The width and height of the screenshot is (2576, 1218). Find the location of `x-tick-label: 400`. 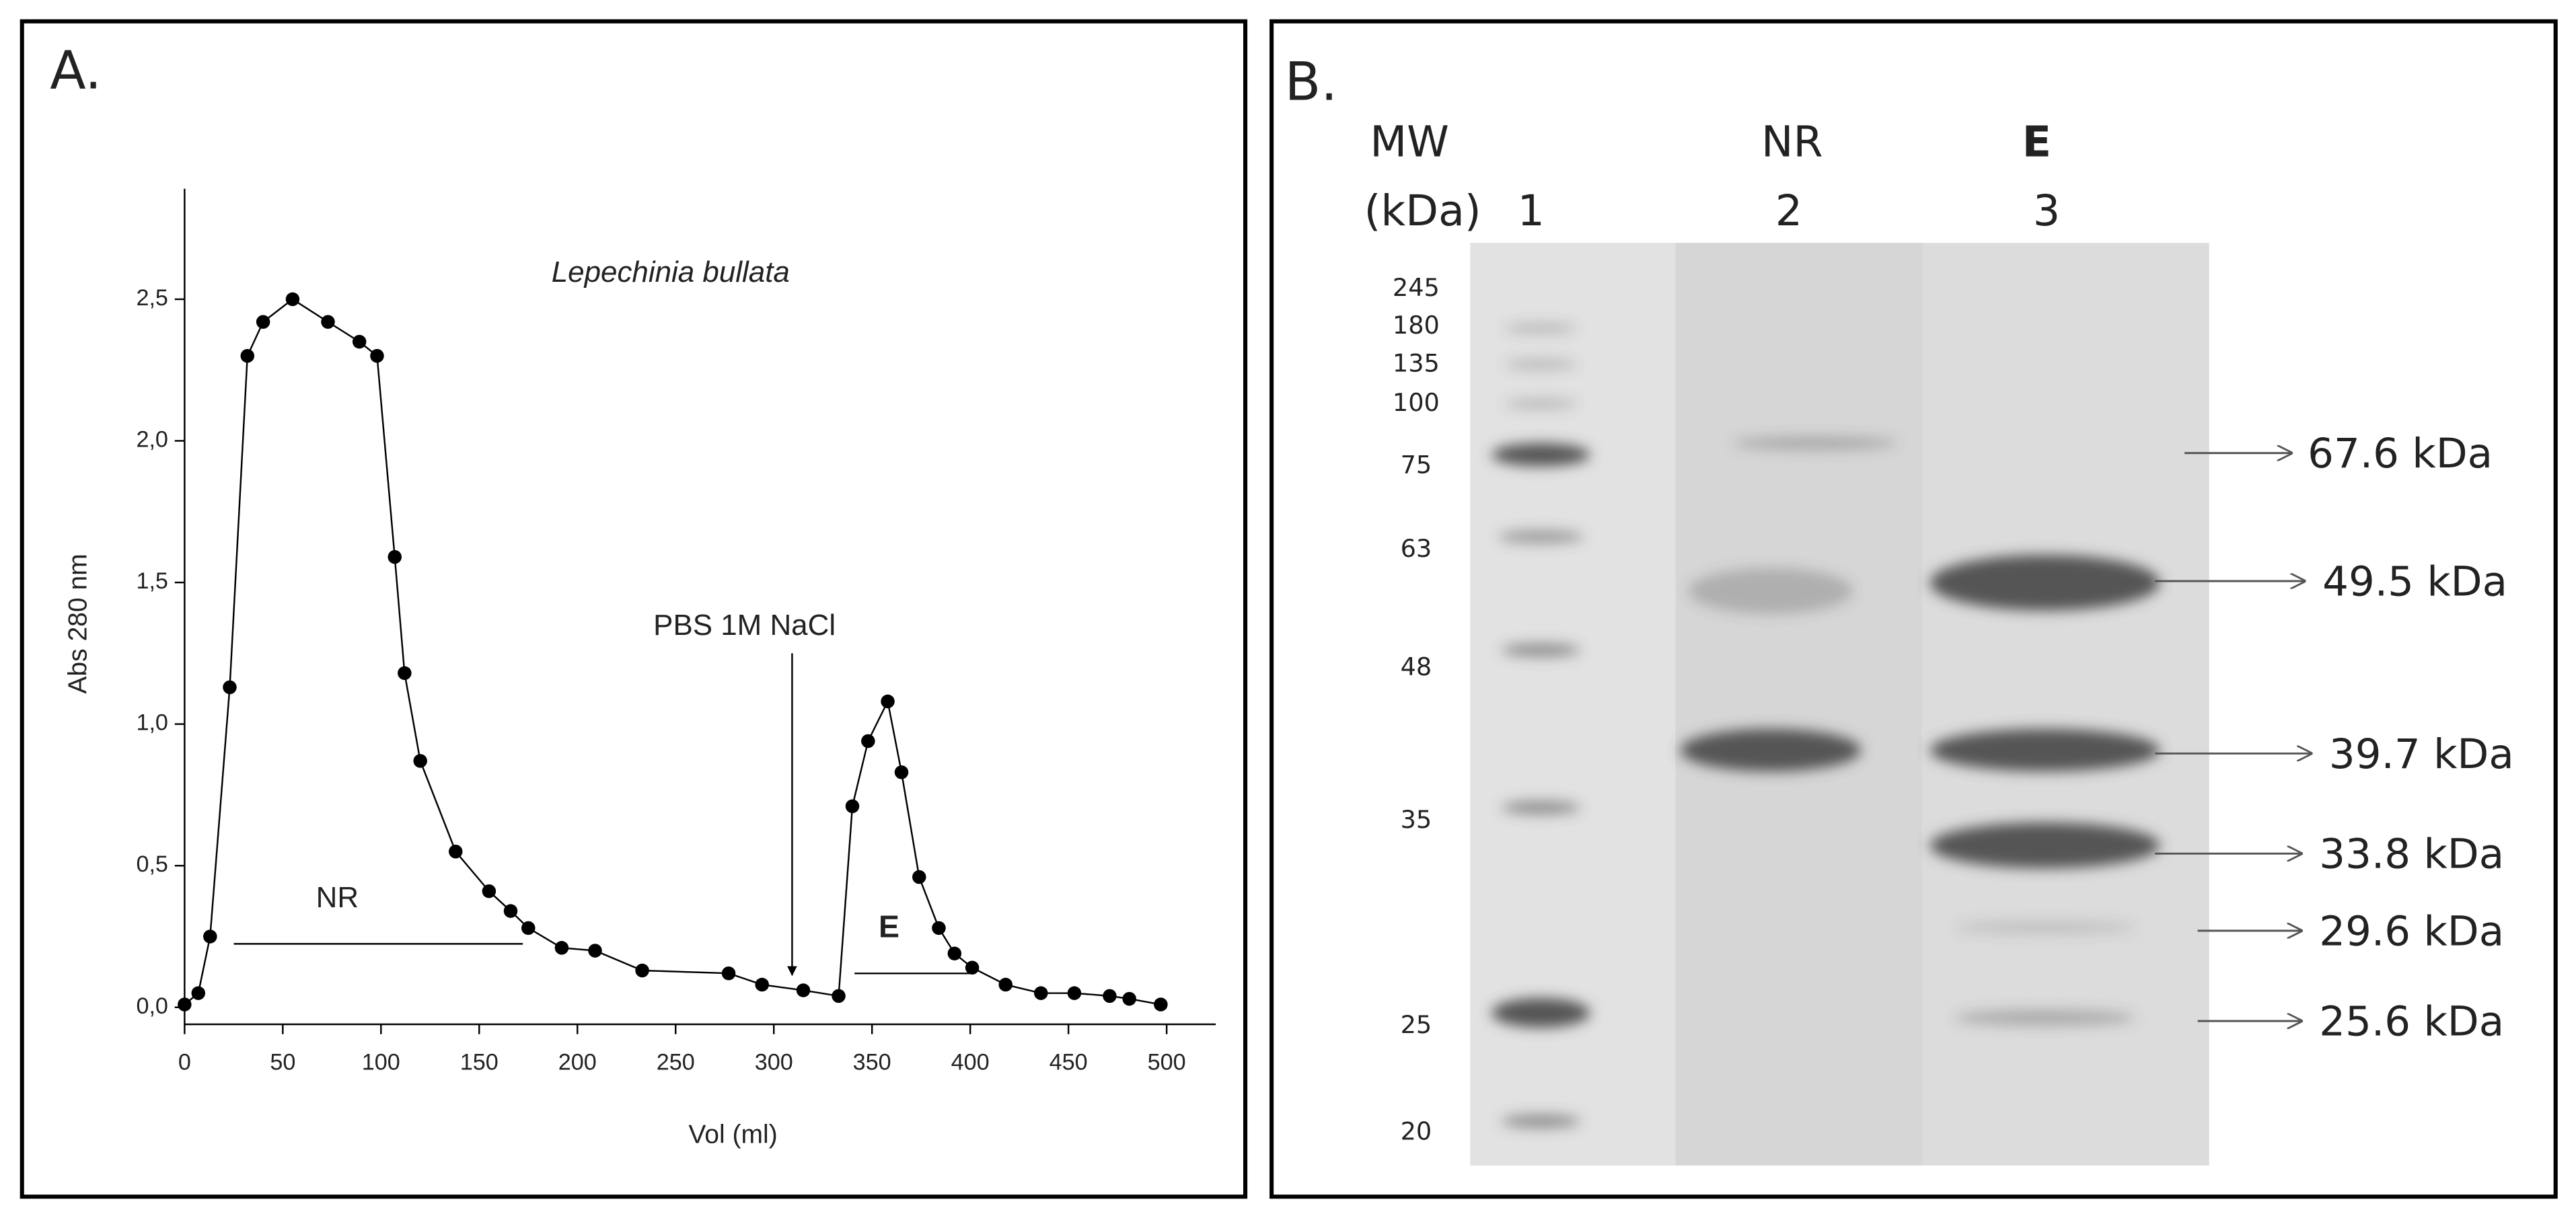

x-tick-label: 400 is located at coordinates (970, 1062).